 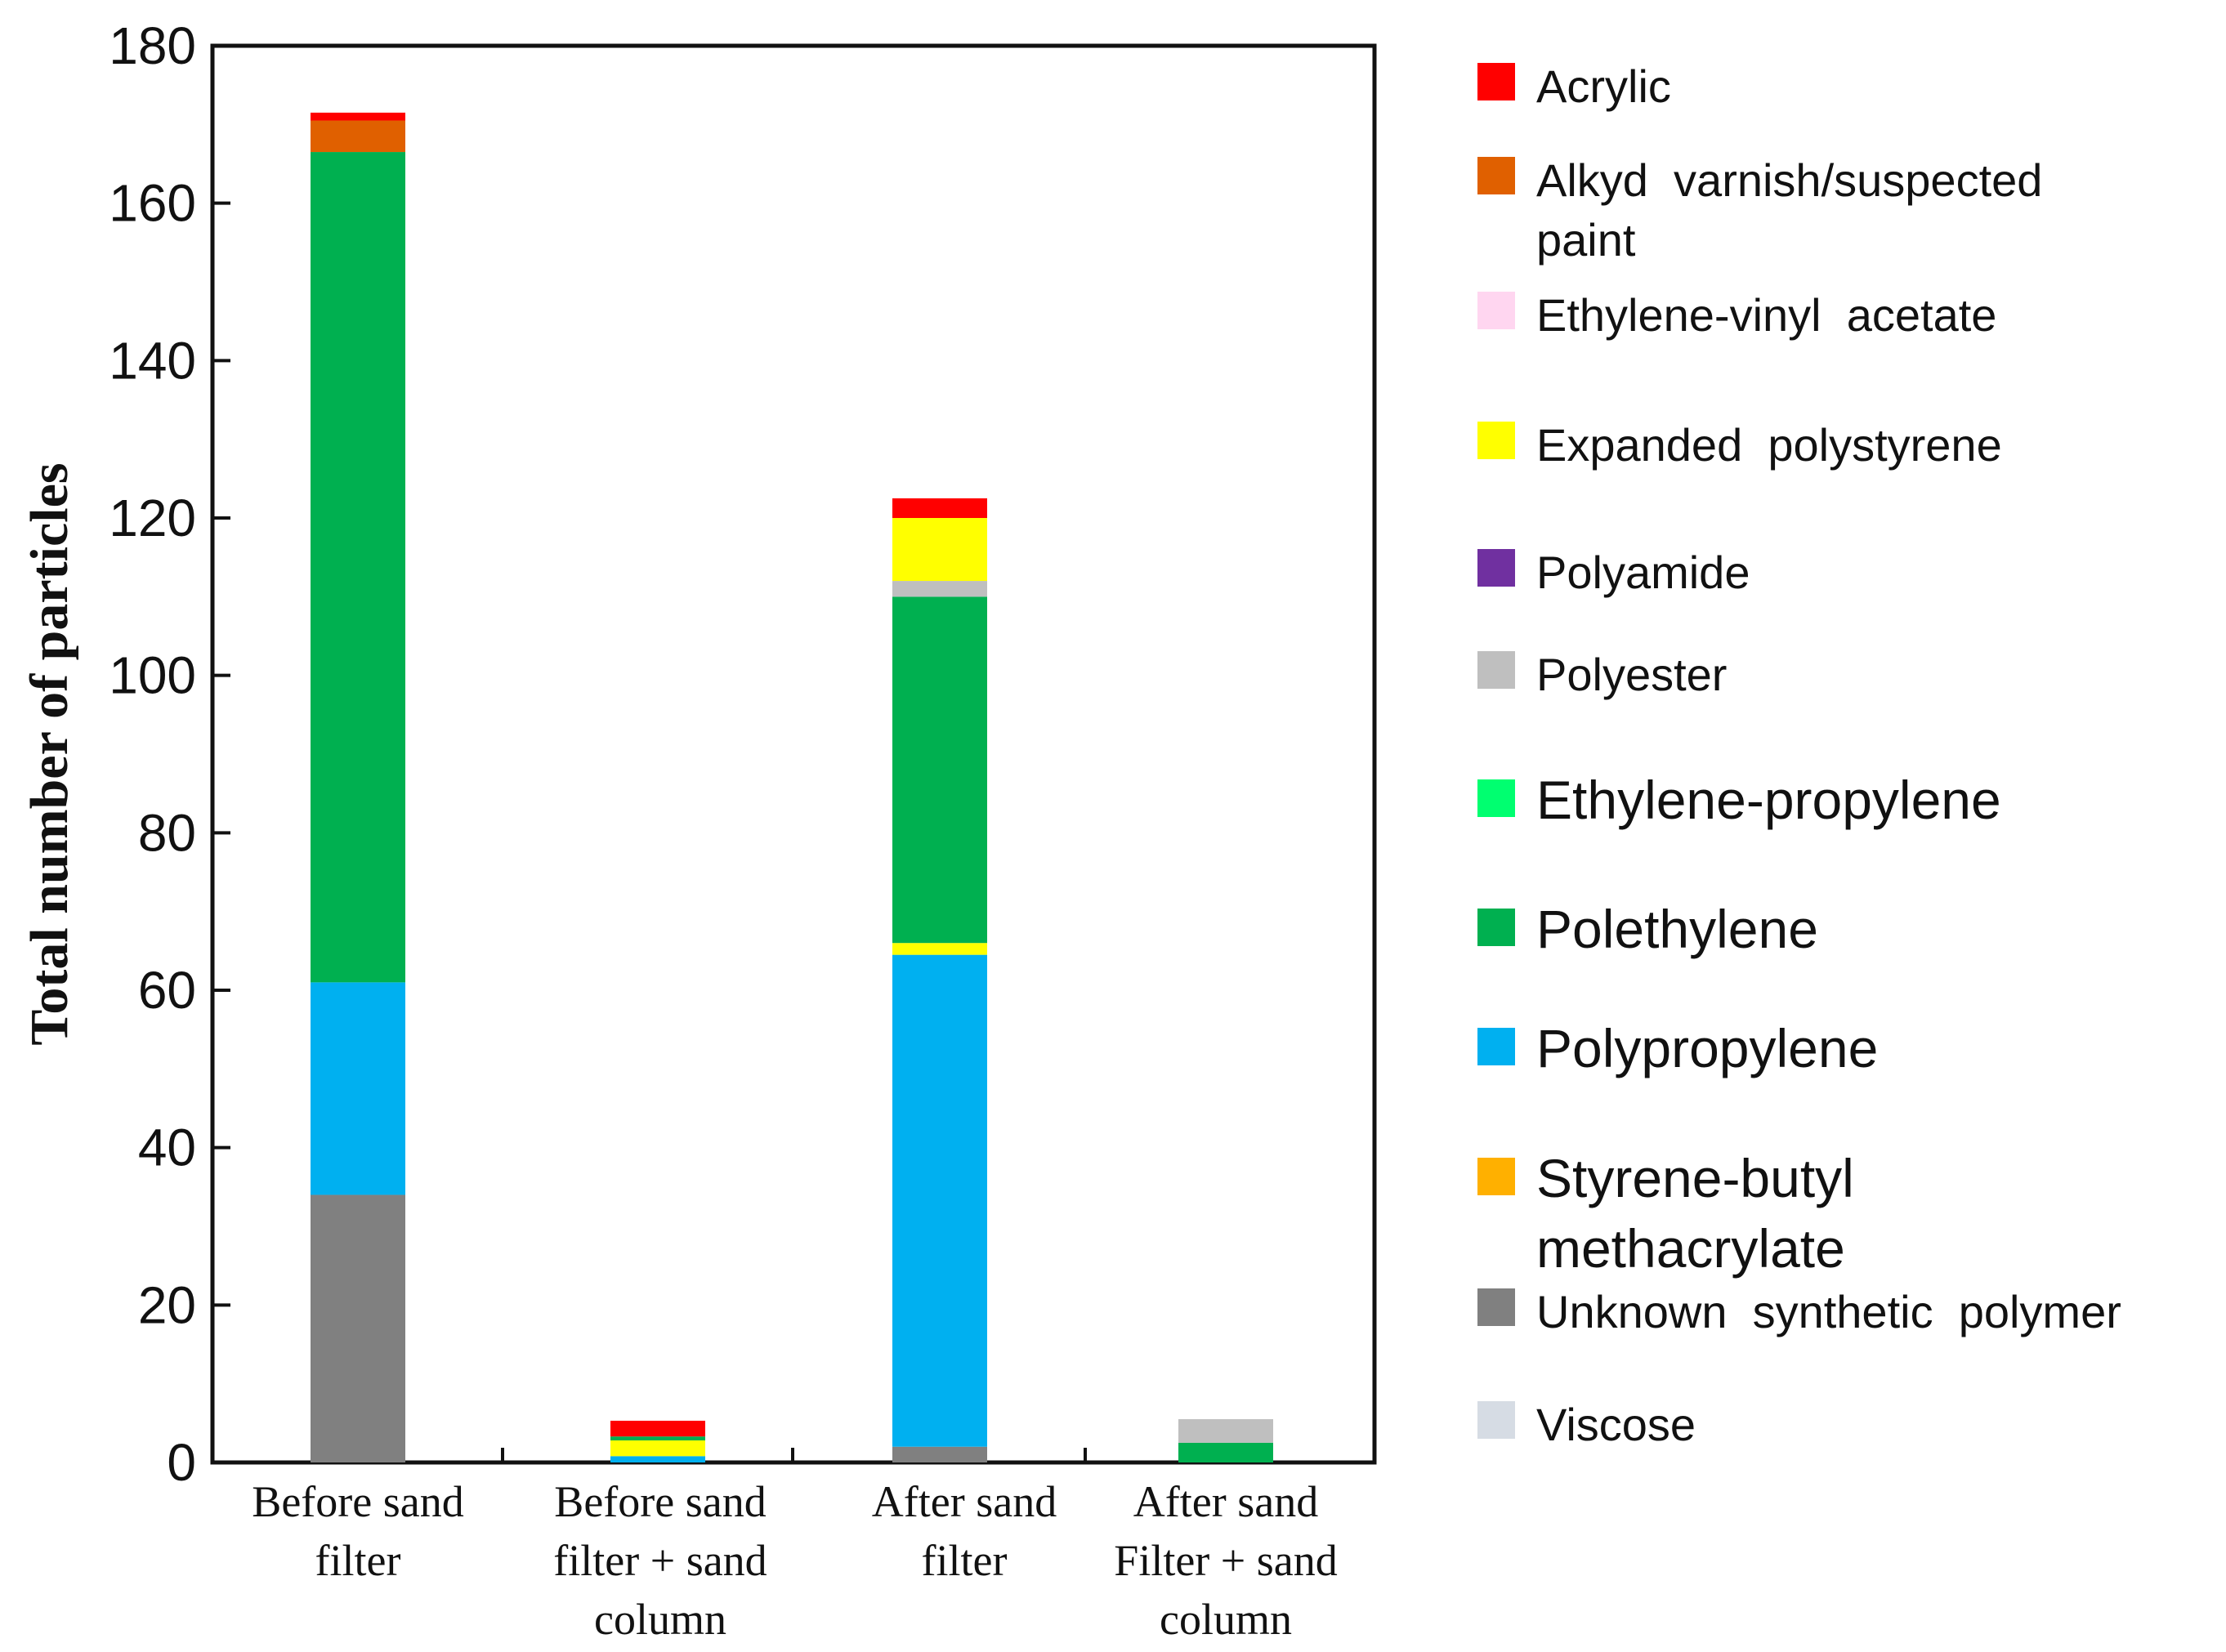 What do you see at coordinates (1769, 445) in the screenshot?
I see `legend-label: Expanded polystyrene` at bounding box center [1769, 445].